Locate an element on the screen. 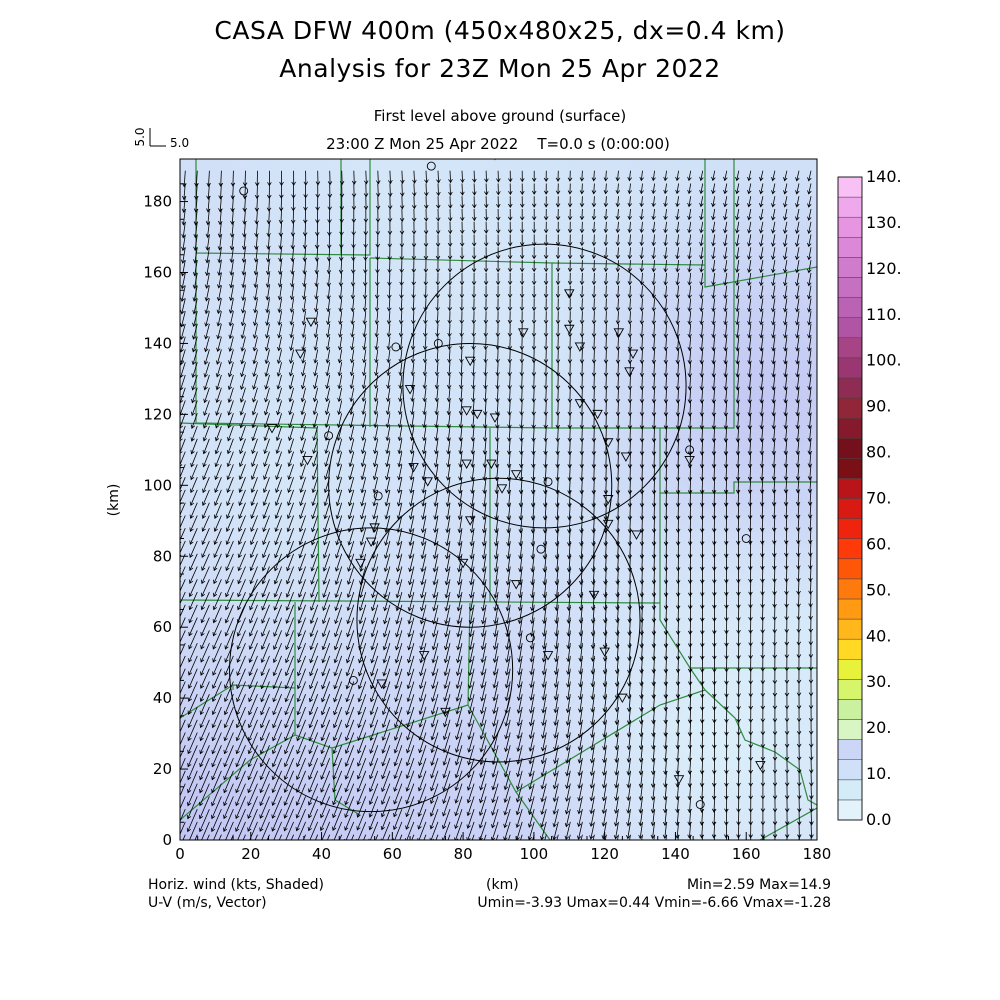 The image size is (1000, 1000). footer-shaded-label: Horiz. wind (kts, Shaded) is located at coordinates (236, 885).